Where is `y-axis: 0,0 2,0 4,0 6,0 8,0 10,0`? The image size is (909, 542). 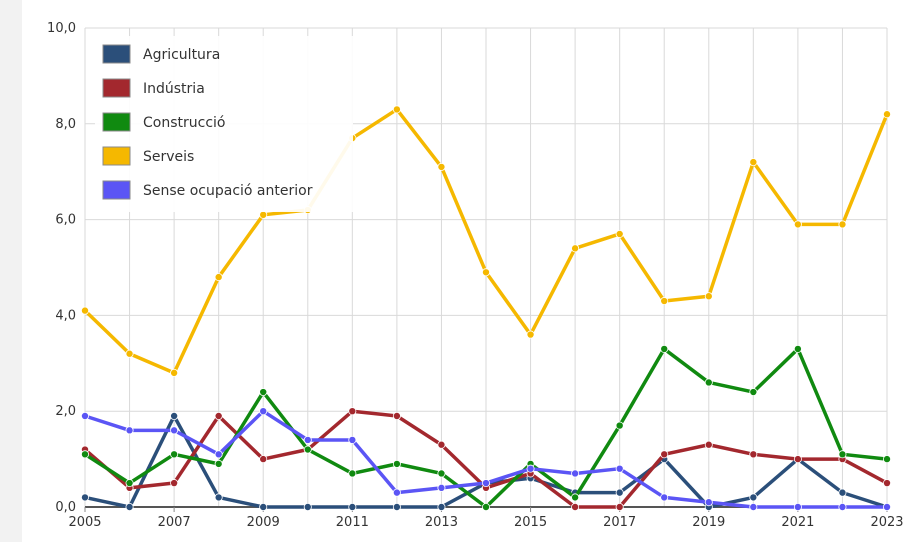 y-axis: 0,0 2,0 4,0 6,0 8,0 10,0 is located at coordinates (61, 268).